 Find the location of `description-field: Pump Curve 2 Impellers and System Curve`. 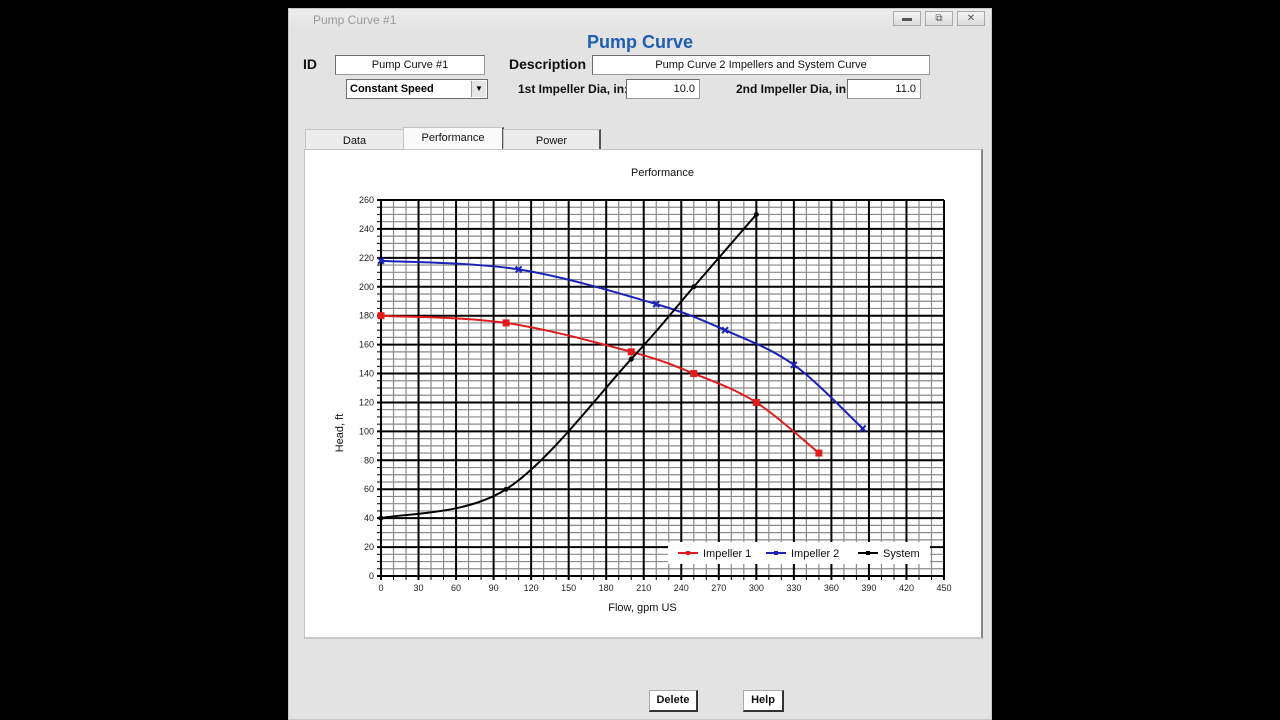

description-field: Pump Curve 2 Impellers and System Curve is located at coordinates (761, 65).